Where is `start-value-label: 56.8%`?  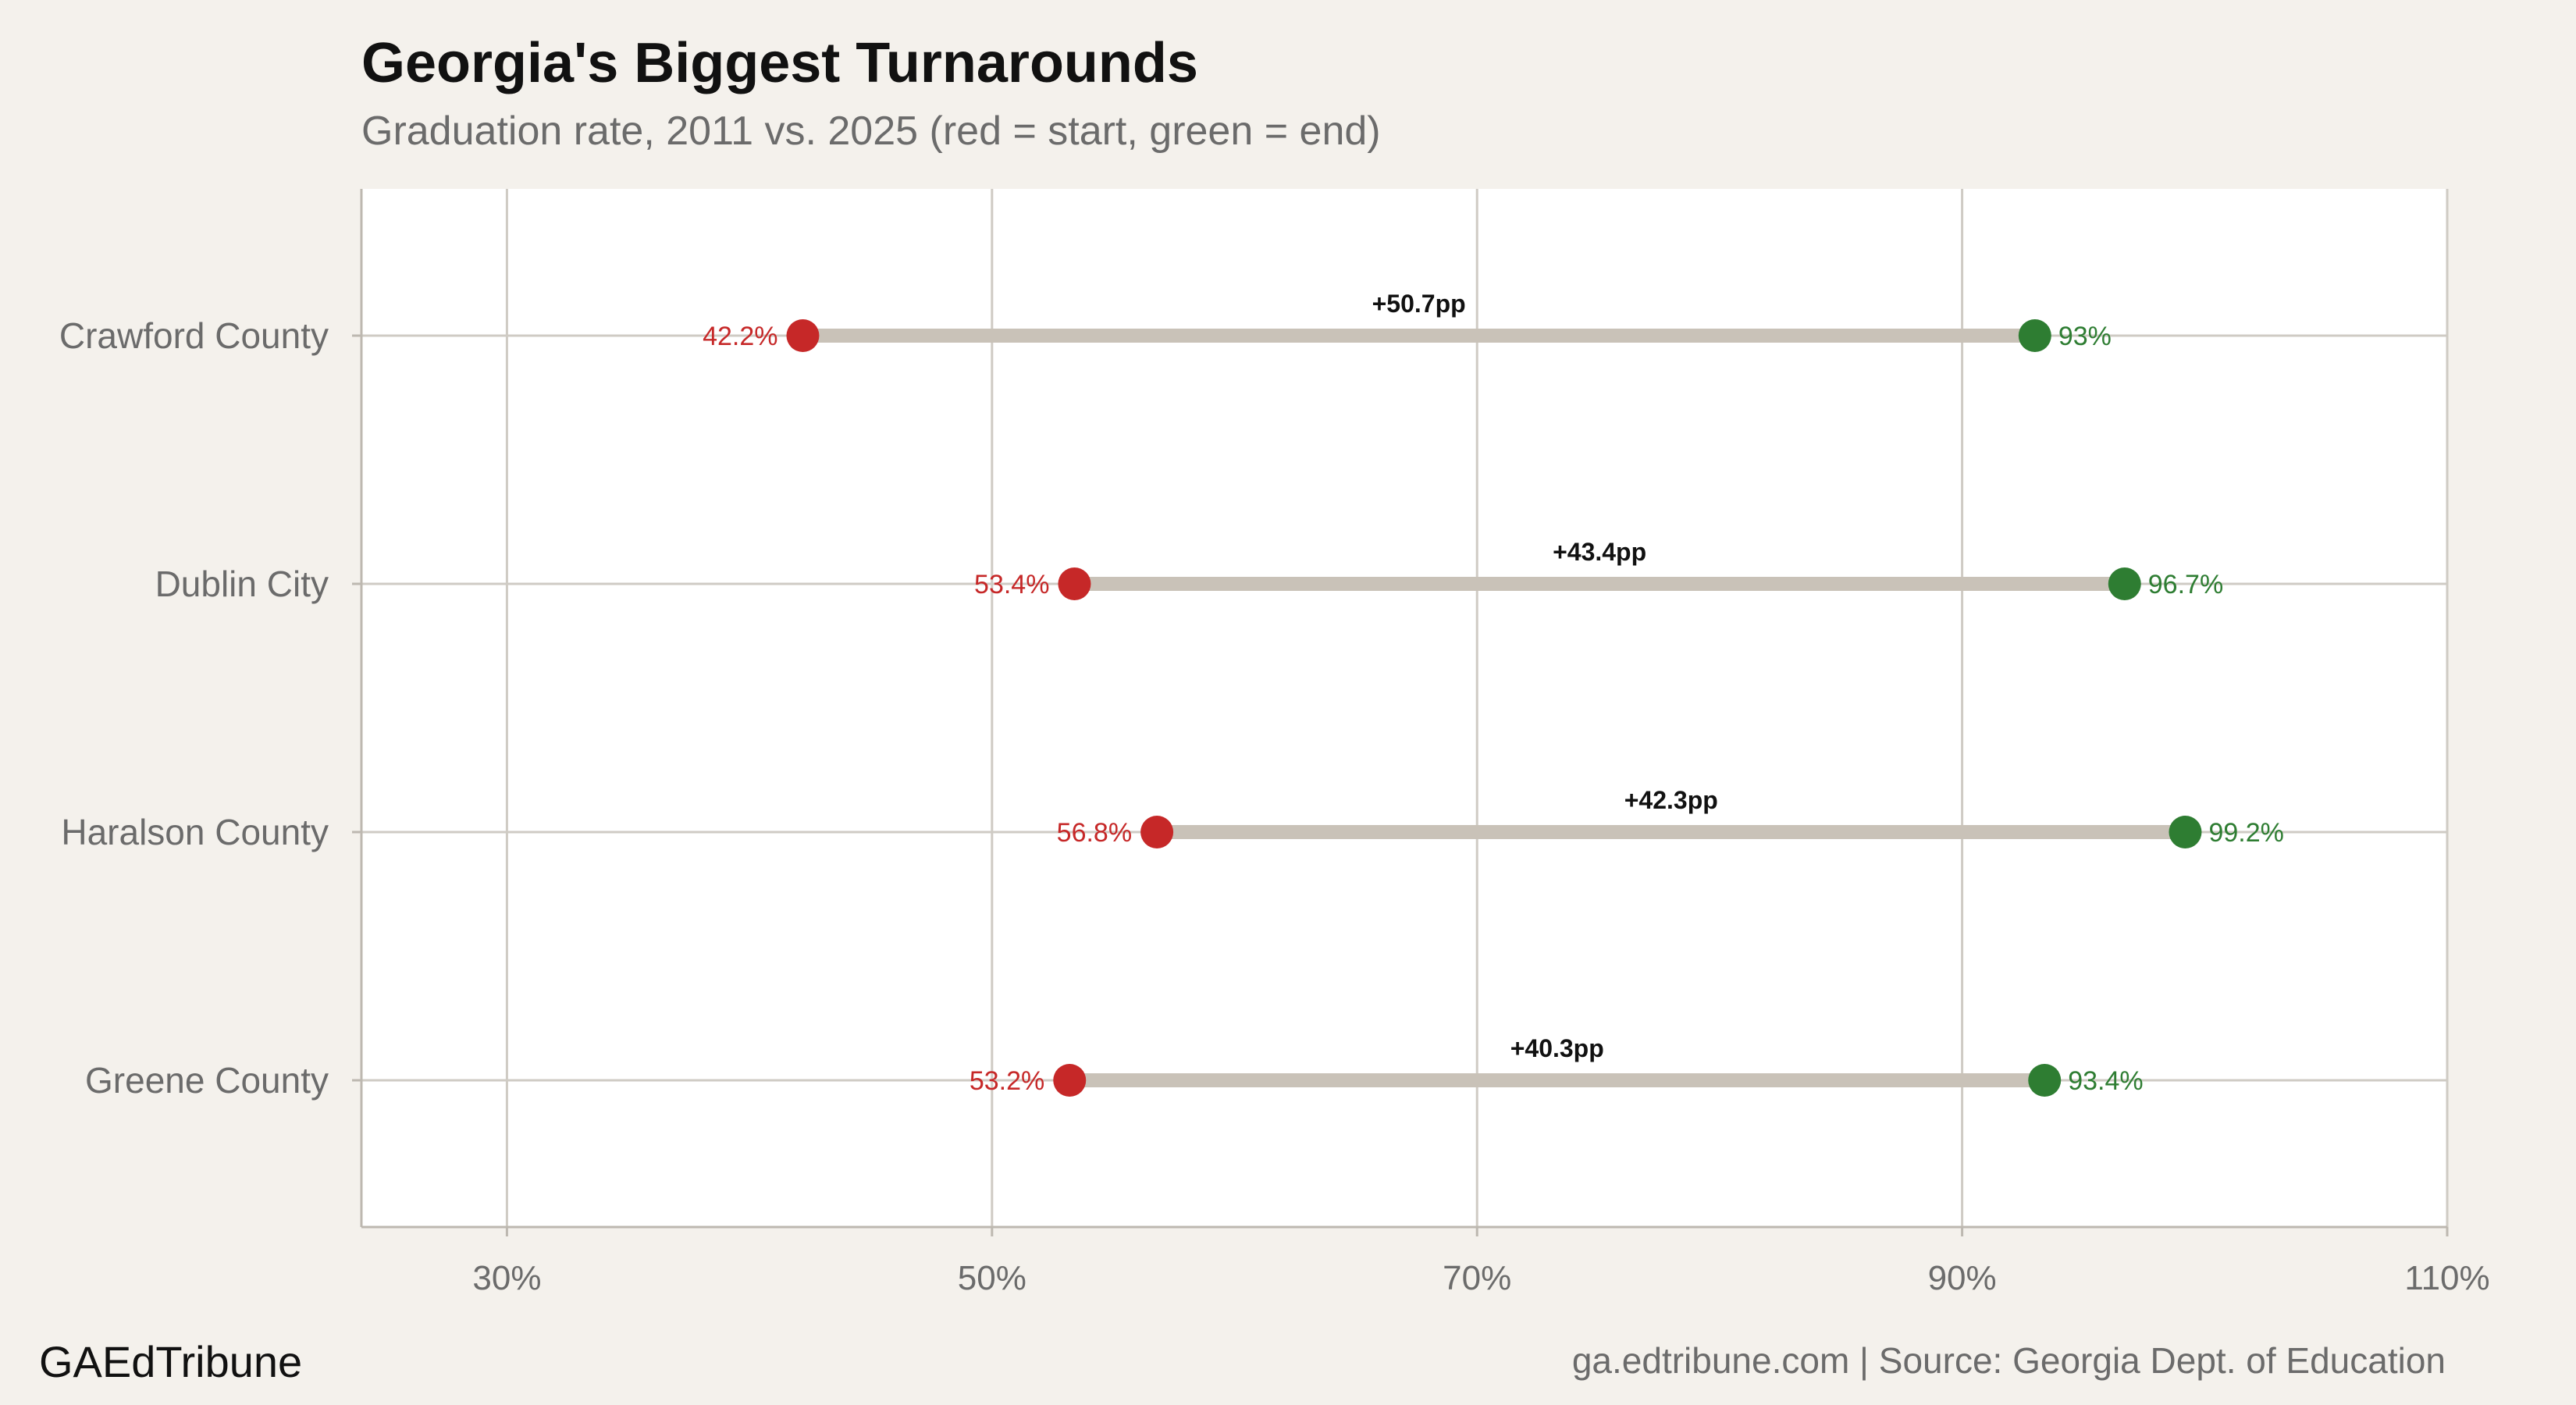 start-value-label: 56.8% is located at coordinates (1094, 833).